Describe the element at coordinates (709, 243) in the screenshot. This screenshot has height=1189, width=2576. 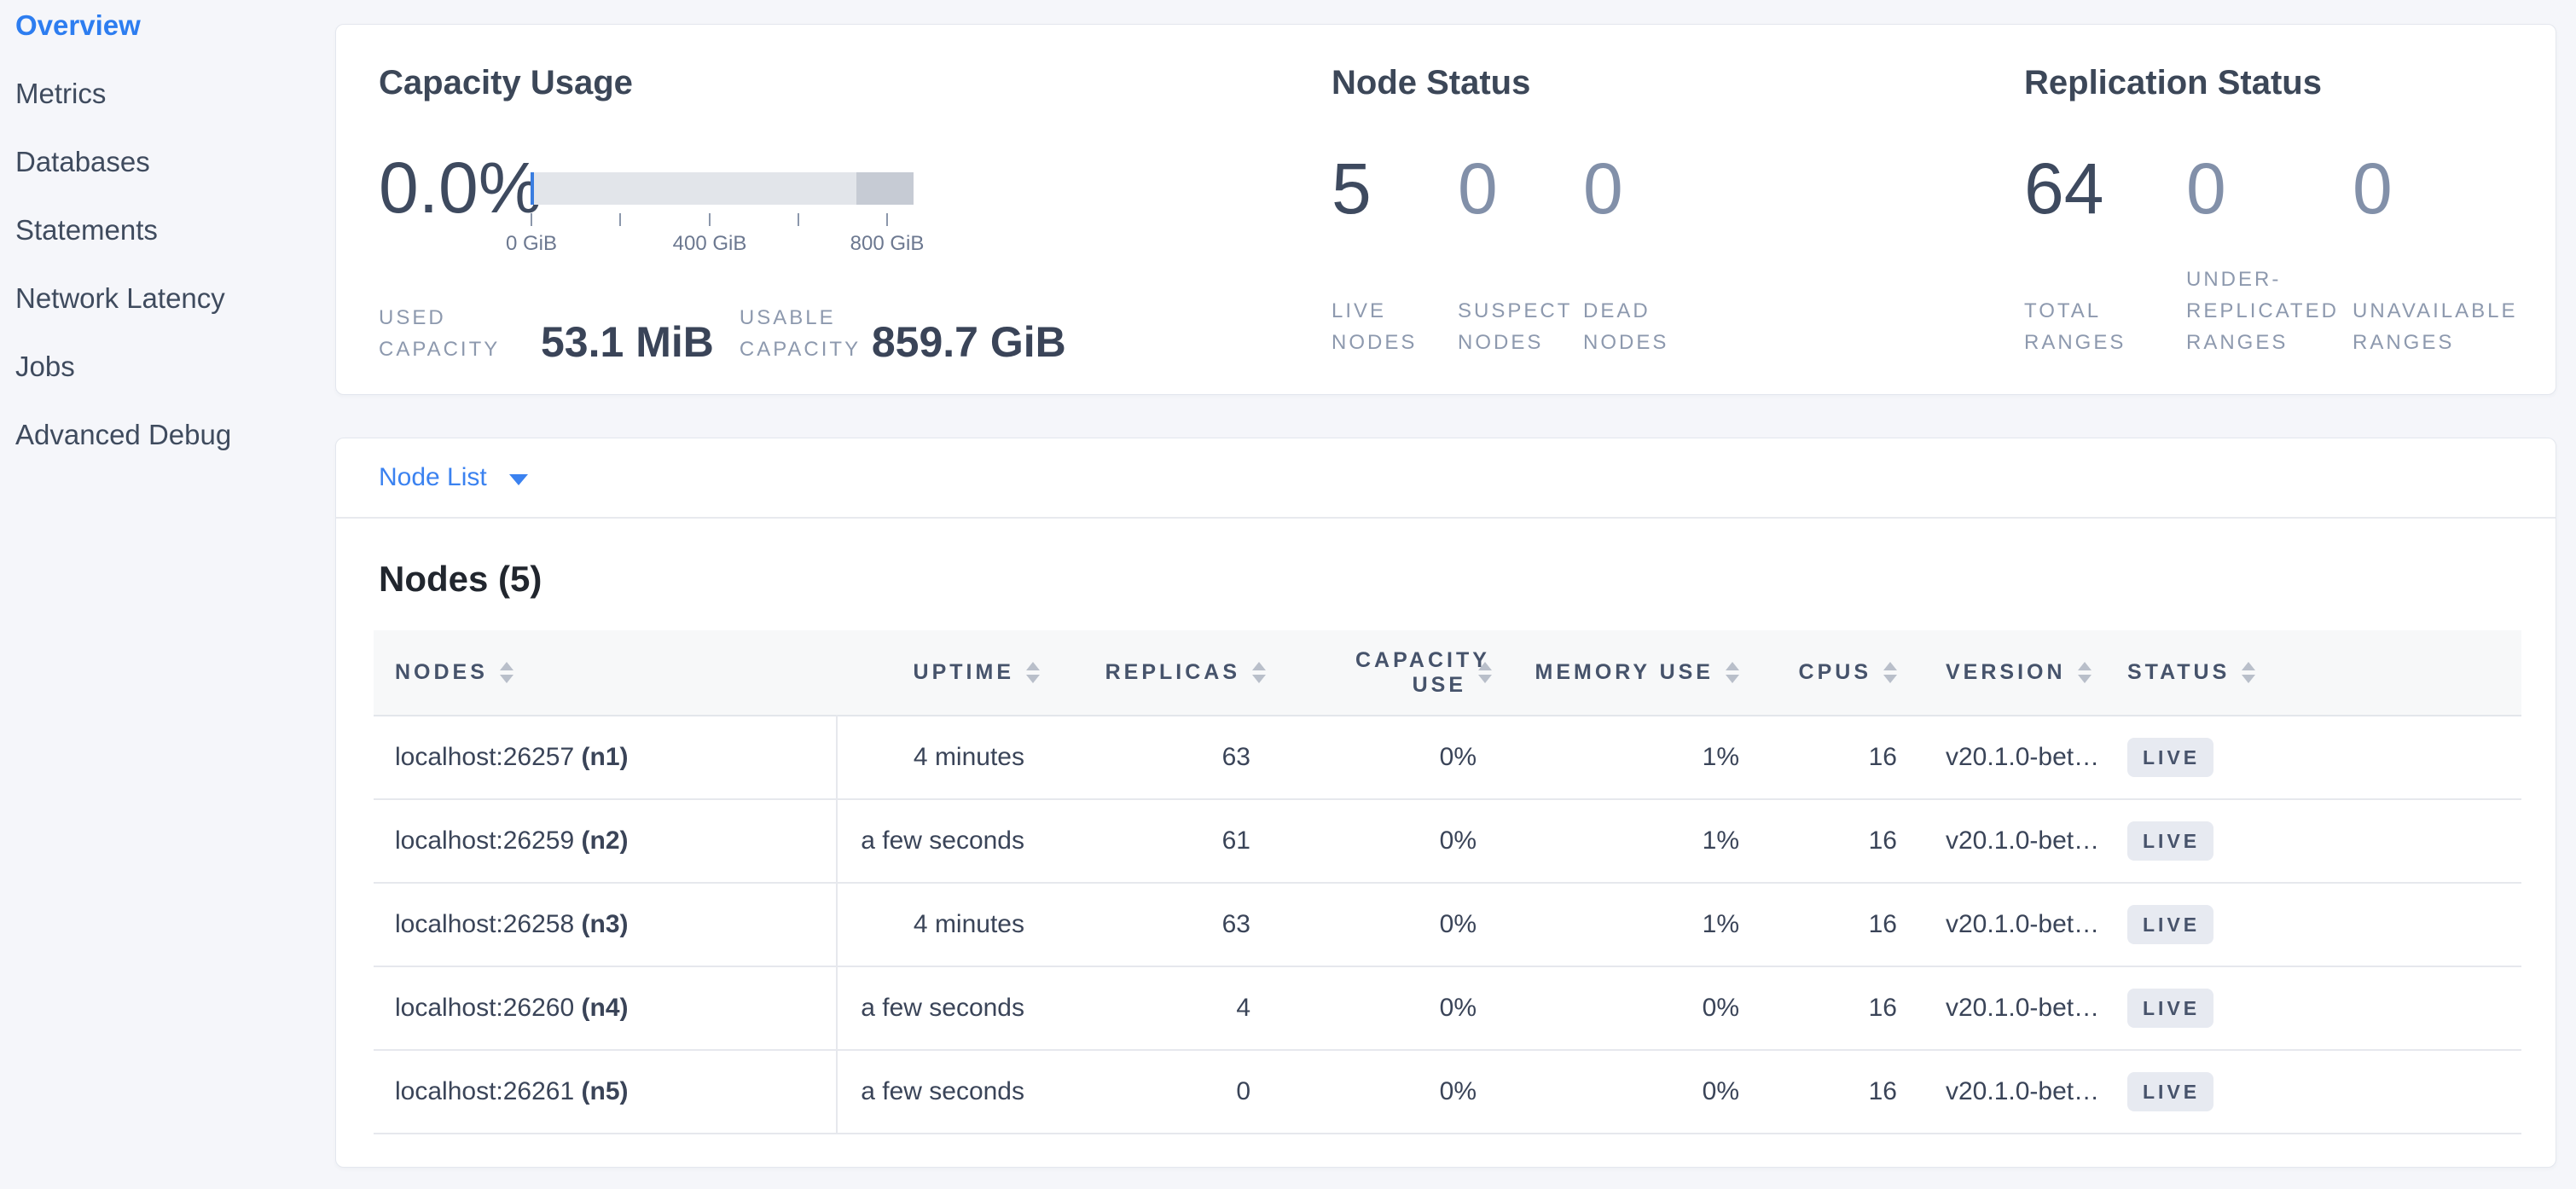
I see `axis-label-400gib: 400 GiB` at that location.